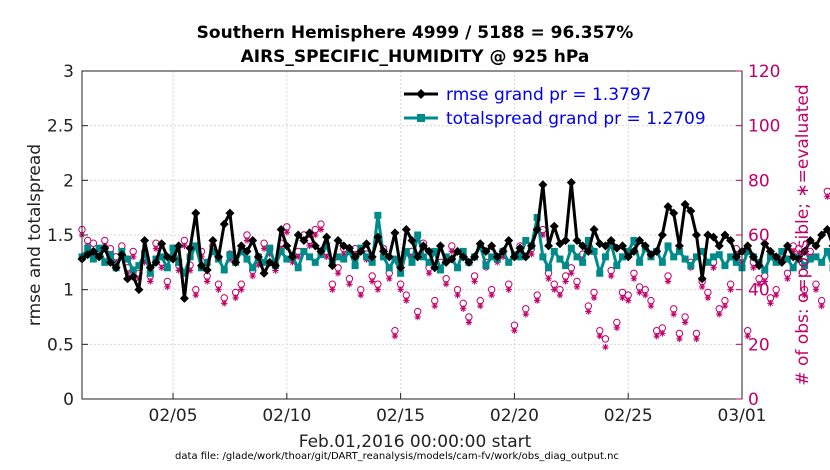 This screenshot has height=470, width=830. What do you see at coordinates (60, 236) in the screenshot?
I see `y-tick-label: 1.5` at bounding box center [60, 236].